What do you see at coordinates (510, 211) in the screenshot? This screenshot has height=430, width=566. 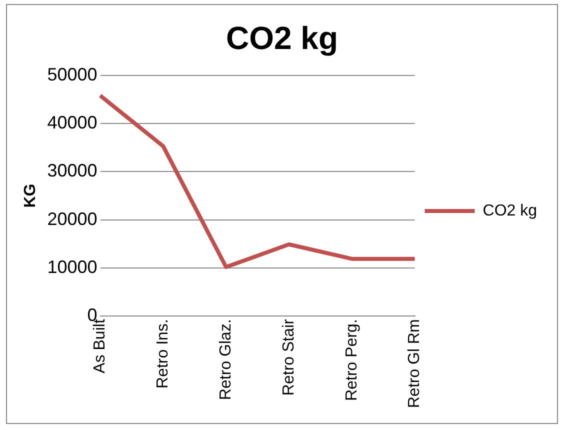 I see `legend-label: CO2 kg` at bounding box center [510, 211].